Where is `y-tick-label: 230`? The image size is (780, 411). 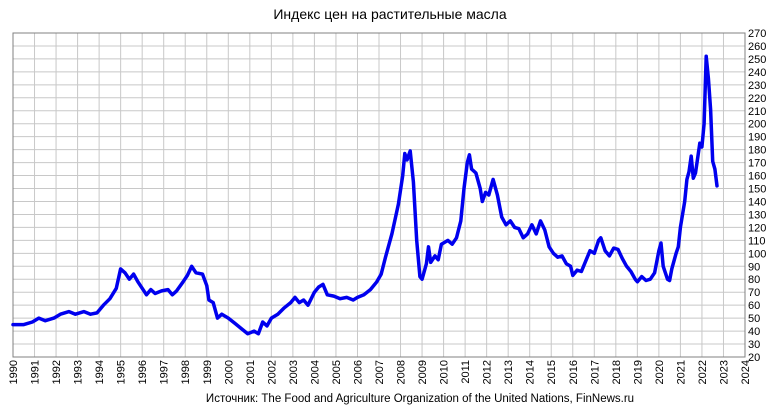
y-tick-label: 230 is located at coordinates (757, 86).